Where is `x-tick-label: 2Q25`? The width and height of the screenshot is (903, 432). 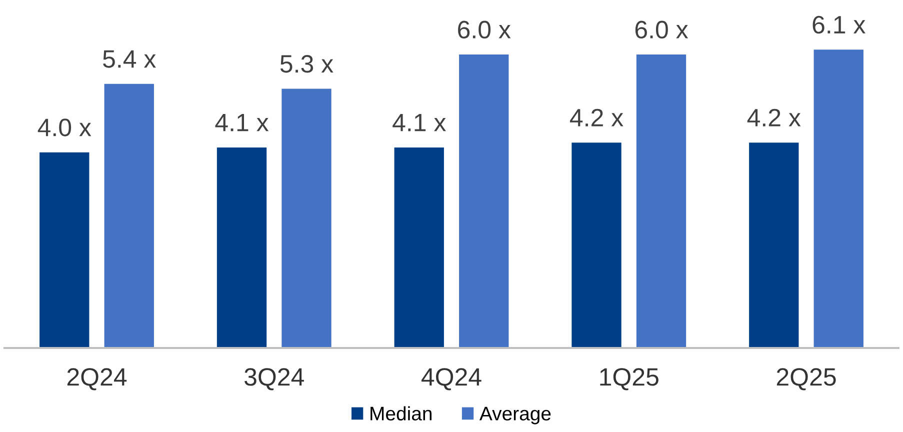
x-tick-label: 2Q25 is located at coordinates (806, 379).